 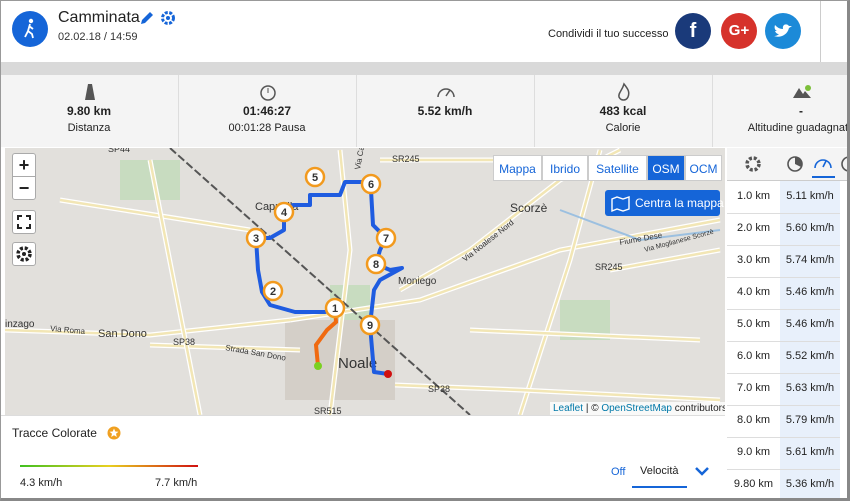 What do you see at coordinates (488, 241) in the screenshot?
I see `map-label: Via Noalese Nord` at bounding box center [488, 241].